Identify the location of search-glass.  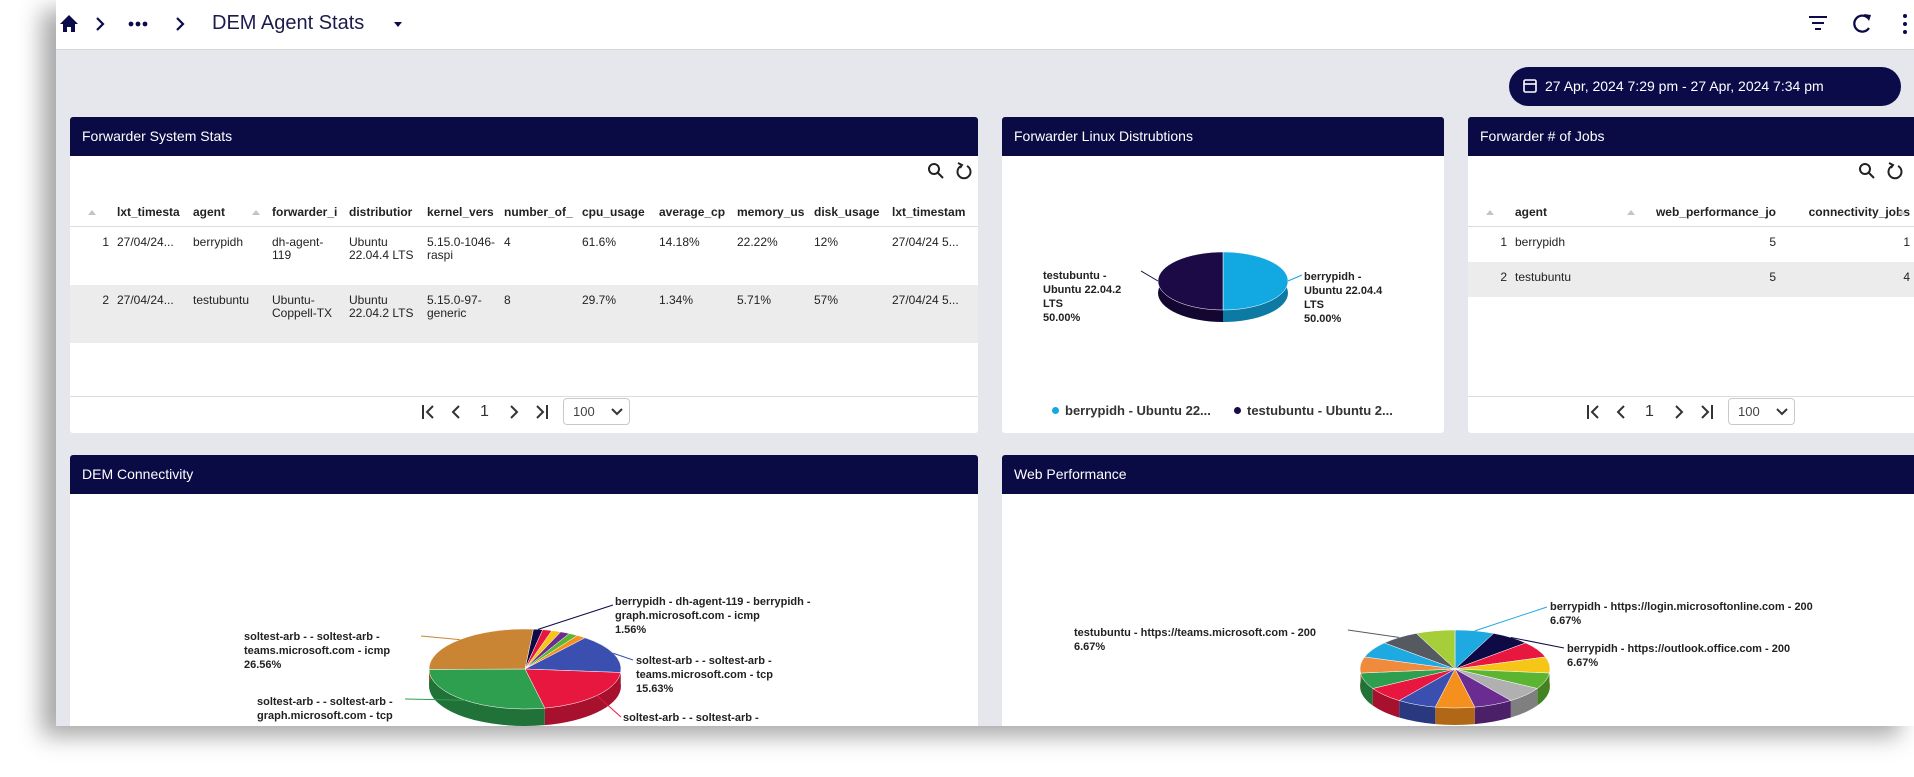
(934, 169).